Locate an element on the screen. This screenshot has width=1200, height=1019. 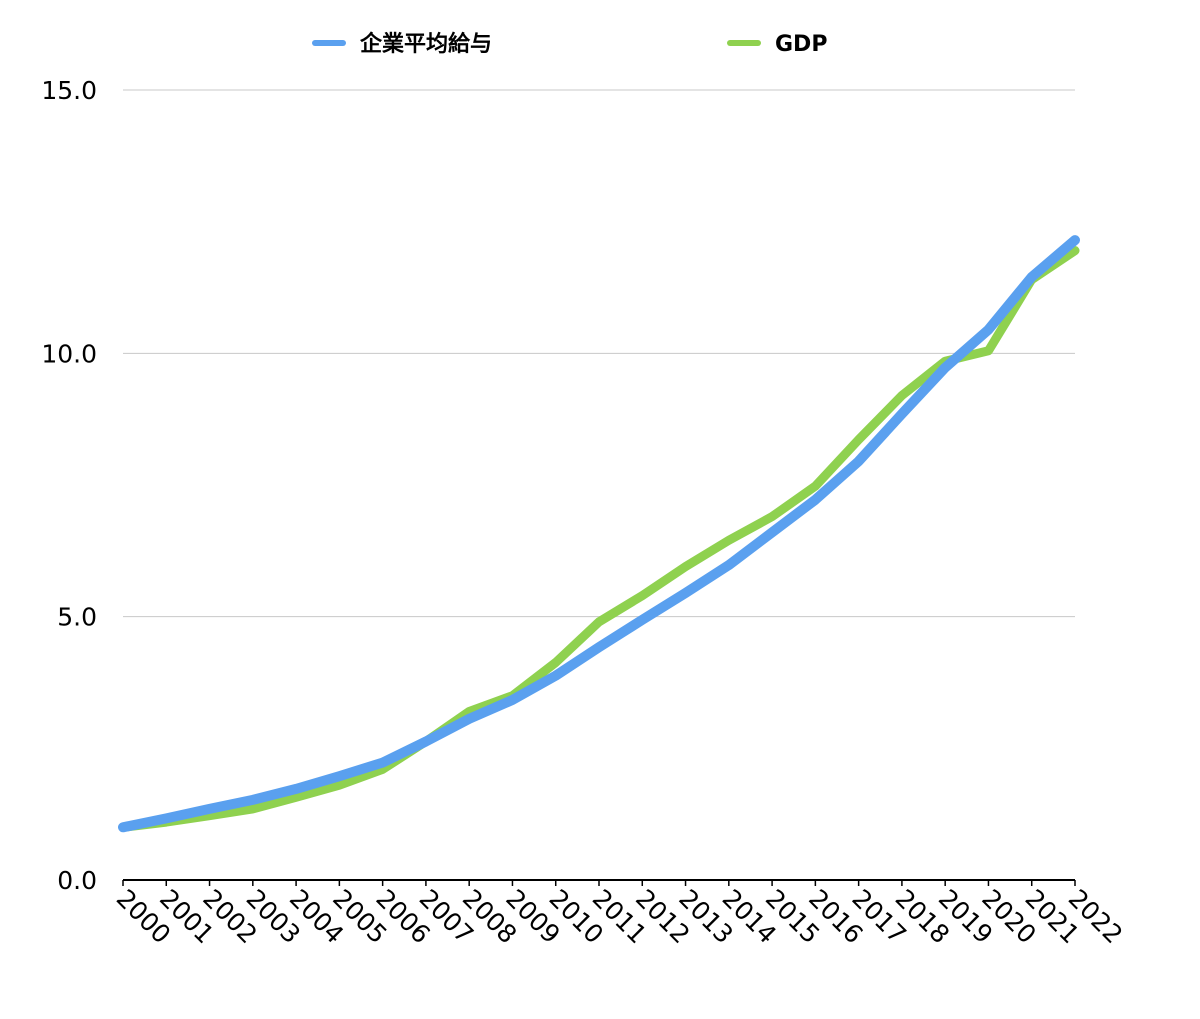
y-axis-ticks: 0.0 5.0 10.0 15.0 is located at coordinates (69, 485).